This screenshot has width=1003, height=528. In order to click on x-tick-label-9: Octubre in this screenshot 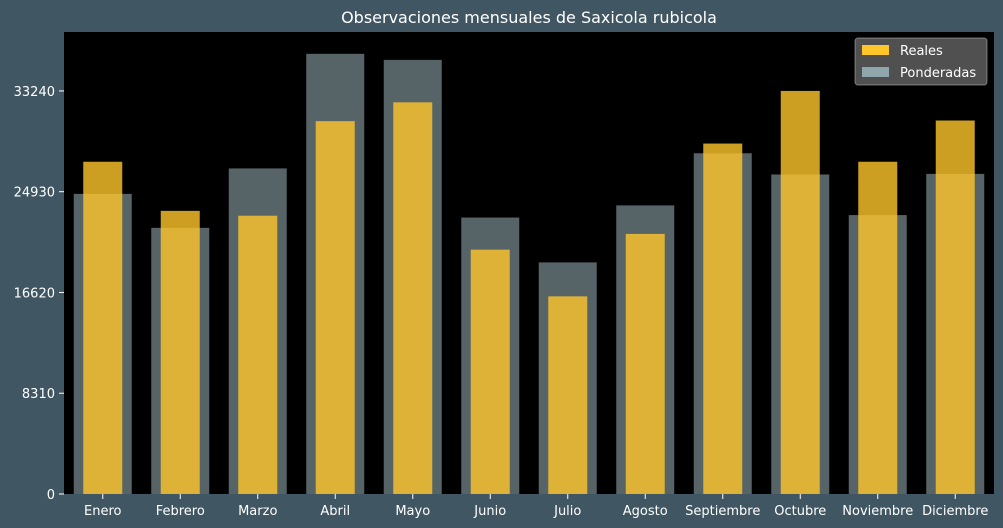, I will do `click(800, 511)`.